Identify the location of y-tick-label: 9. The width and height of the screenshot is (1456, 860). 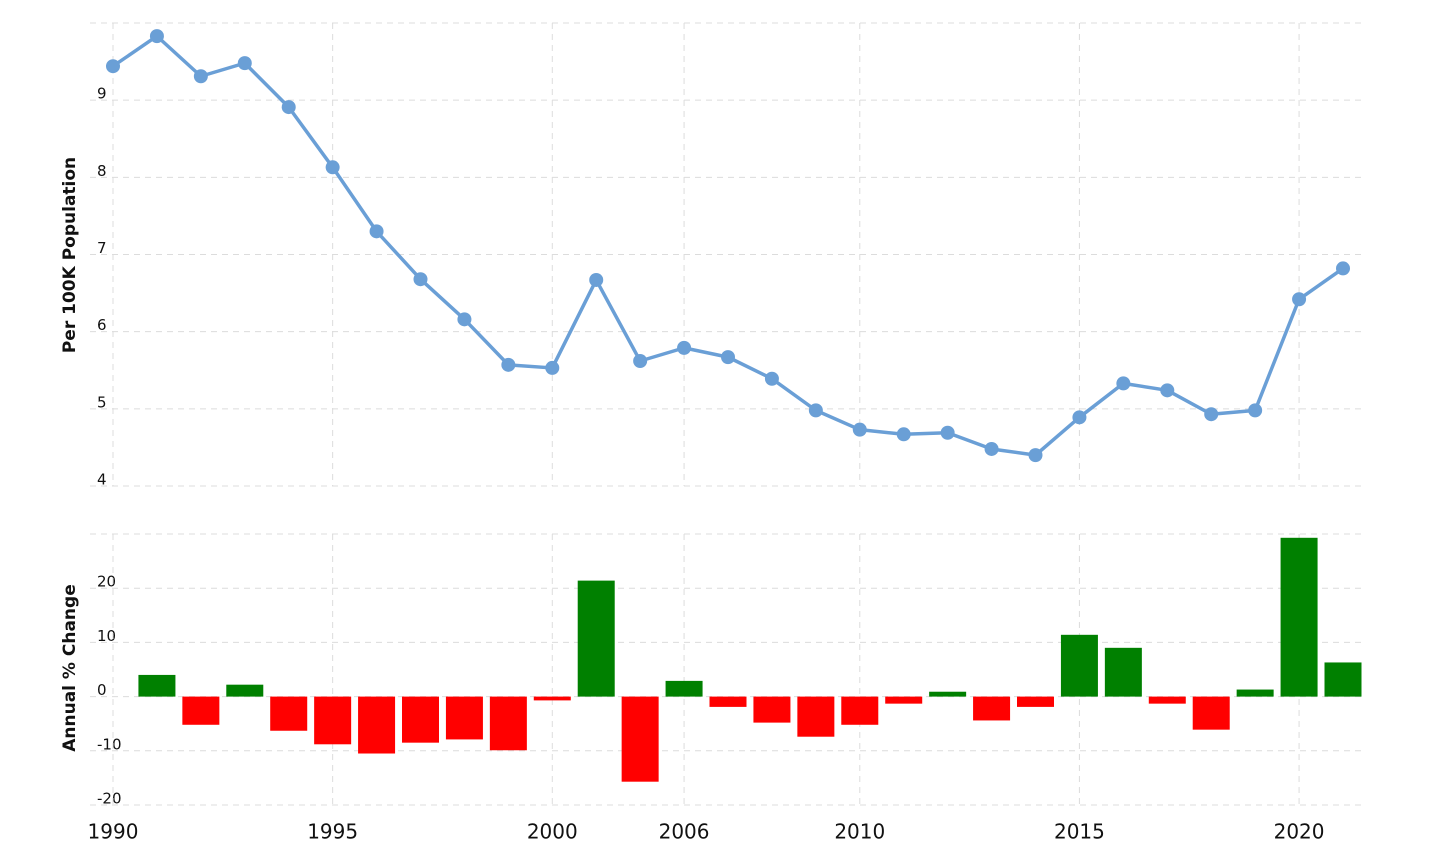
(102, 94).